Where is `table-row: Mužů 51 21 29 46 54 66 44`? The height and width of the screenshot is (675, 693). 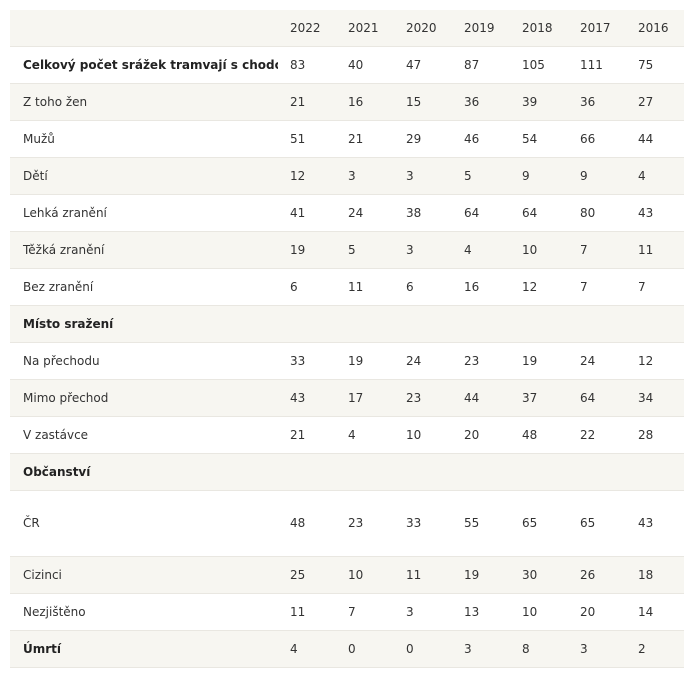
table-row: Mužů 51 21 29 46 54 66 44 is located at coordinates (347, 139).